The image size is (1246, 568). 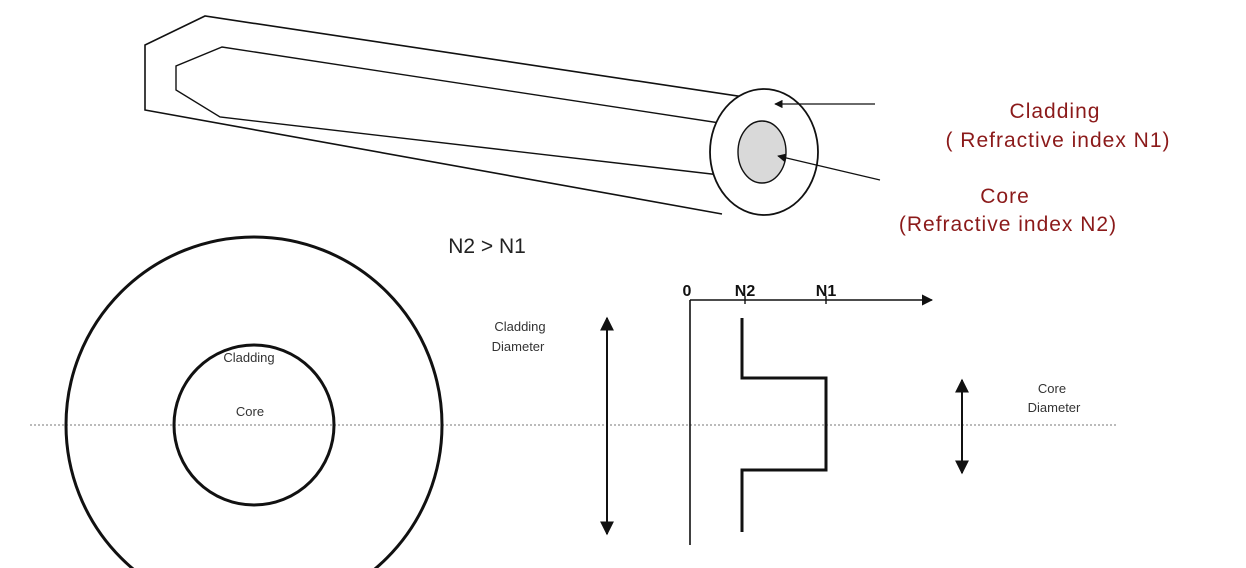 I want to click on axis-n1-label: N1, so click(x=826, y=291).